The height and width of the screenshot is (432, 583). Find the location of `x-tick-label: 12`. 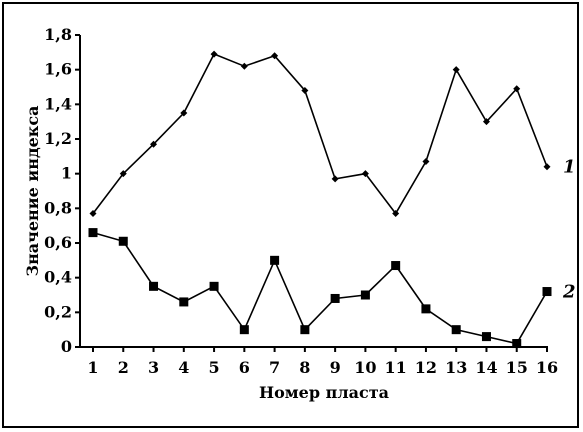

x-tick-label: 12 is located at coordinates (426, 367).